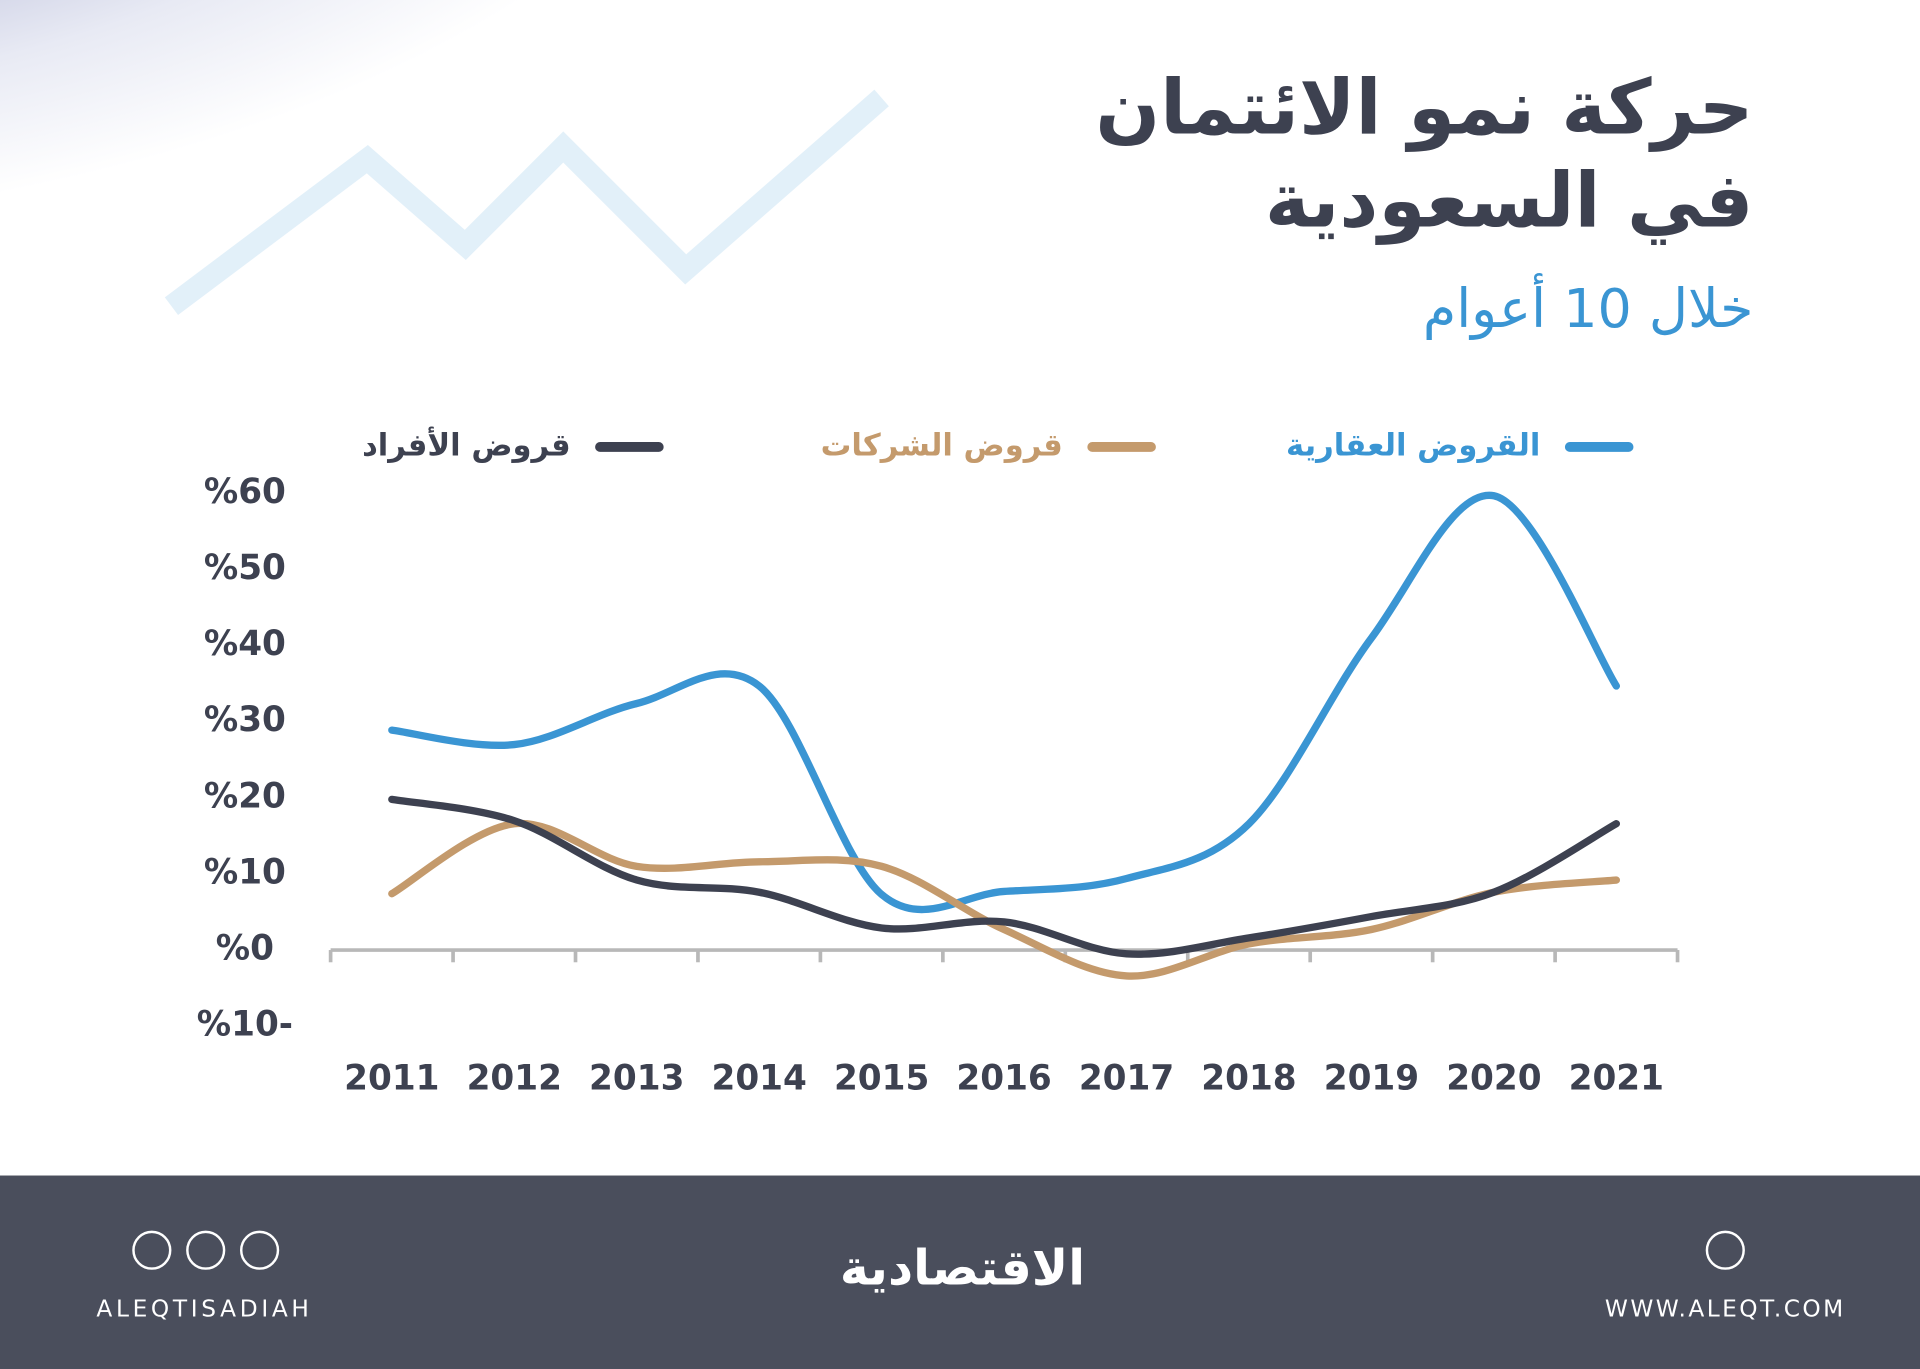  Describe the element at coordinates (881, 1079) in the screenshot. I see `x-tick-label: 2015` at that location.